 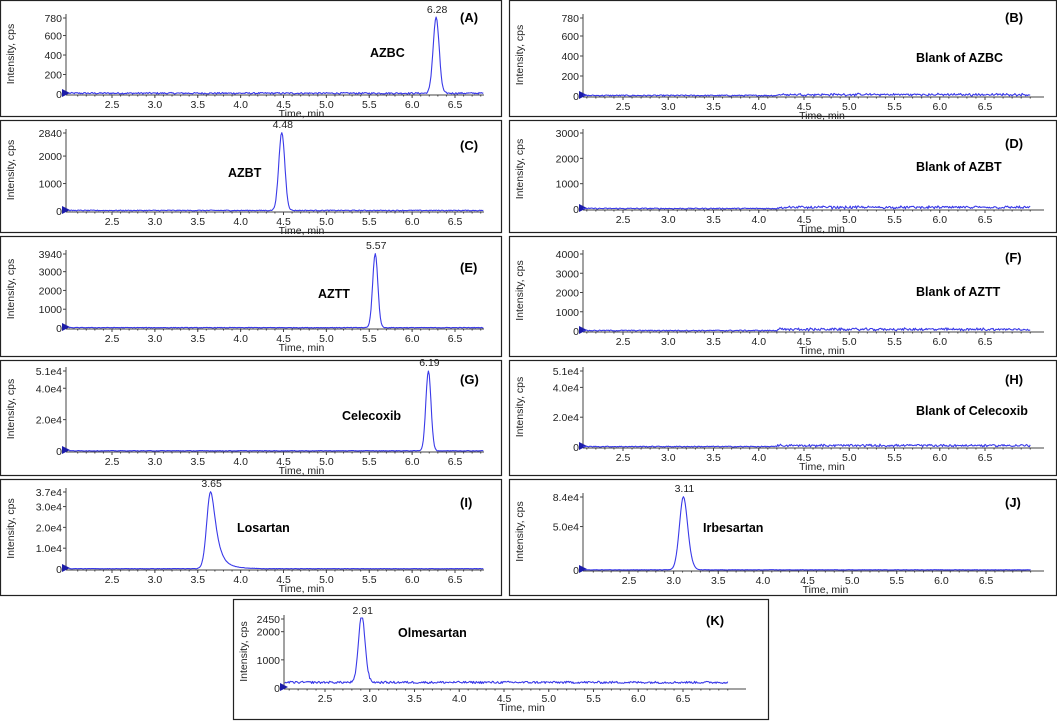 I want to click on peak-rt-label: 2.91, so click(x=362, y=611).